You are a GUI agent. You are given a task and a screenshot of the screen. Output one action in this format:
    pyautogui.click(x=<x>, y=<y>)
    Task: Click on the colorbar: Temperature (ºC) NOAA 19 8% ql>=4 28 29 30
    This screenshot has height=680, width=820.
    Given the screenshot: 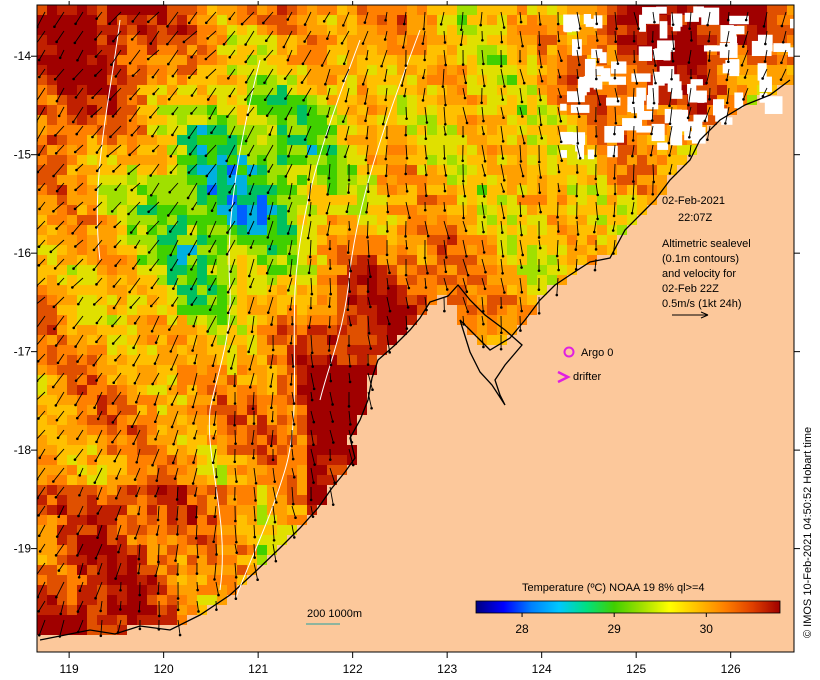 What is the action you would take?
    pyautogui.click(x=628, y=609)
    